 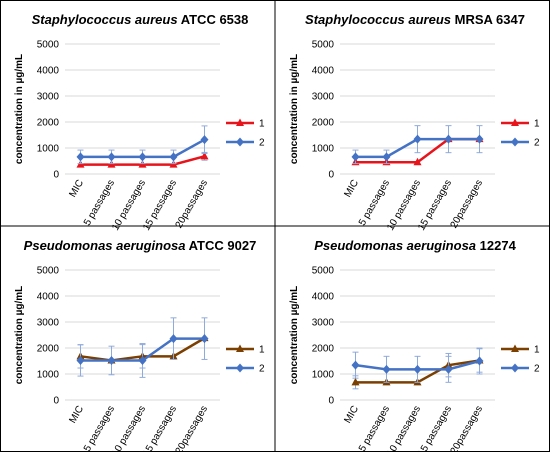 What do you see at coordinates (221, 245) in the screenshot?
I see `chart-title-rest: ATCC 9027` at bounding box center [221, 245].